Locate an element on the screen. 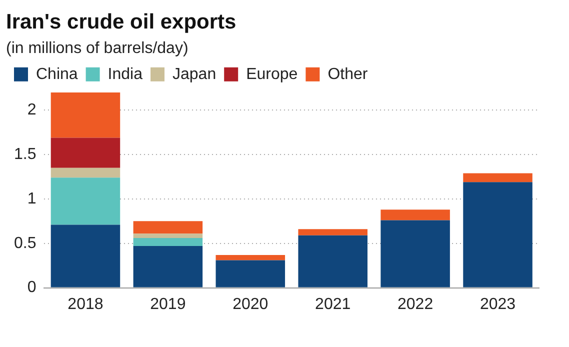 This screenshot has height=347, width=569. y-tick-label: 0 is located at coordinates (31, 287).